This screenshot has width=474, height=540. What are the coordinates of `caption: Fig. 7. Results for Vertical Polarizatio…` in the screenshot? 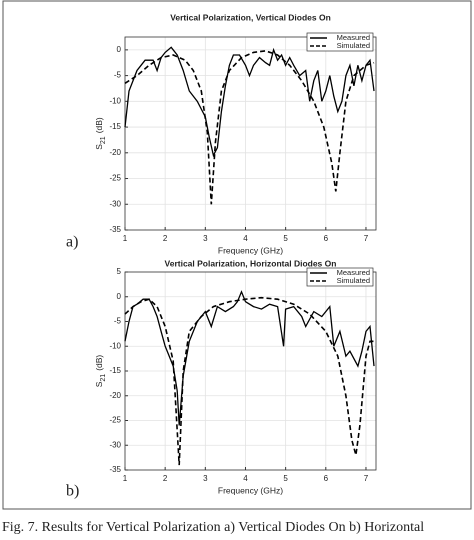 It's located at (213, 527).